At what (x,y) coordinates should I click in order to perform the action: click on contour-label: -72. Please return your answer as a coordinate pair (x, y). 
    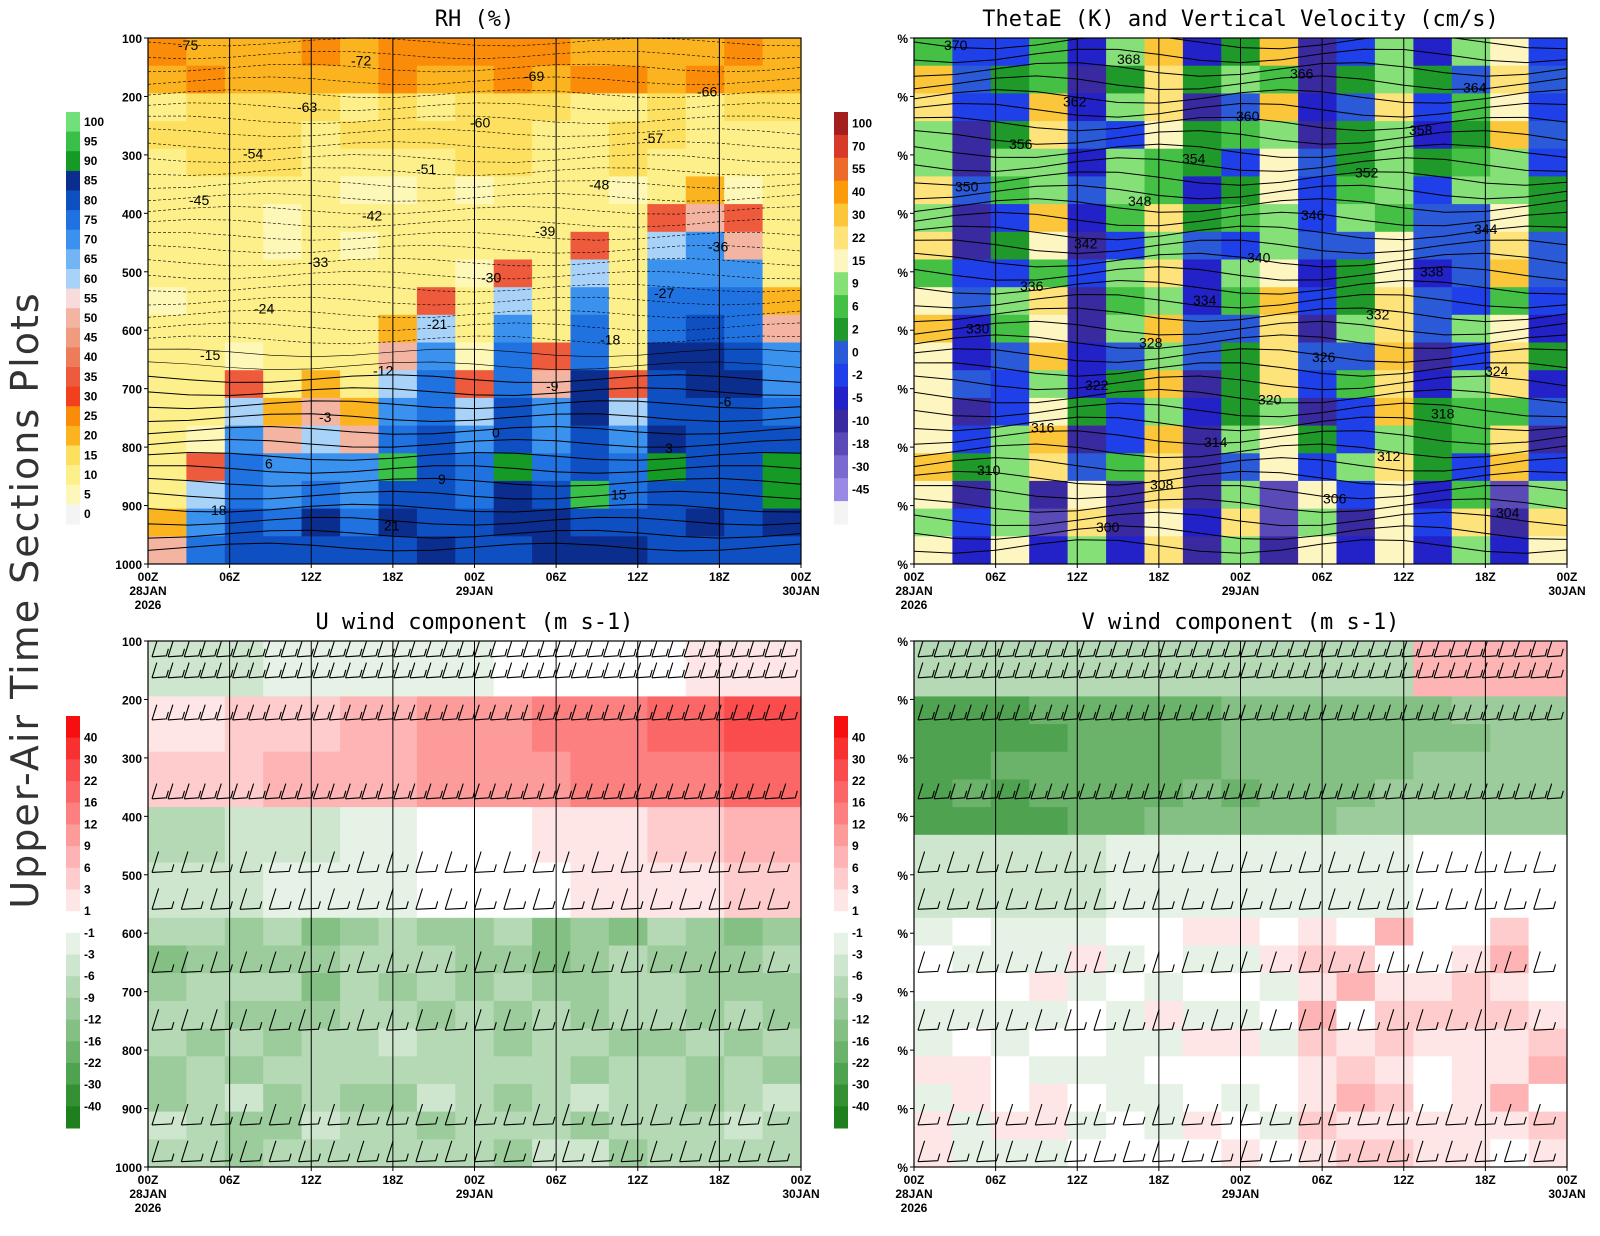
    Looking at the image, I should click on (361, 61).